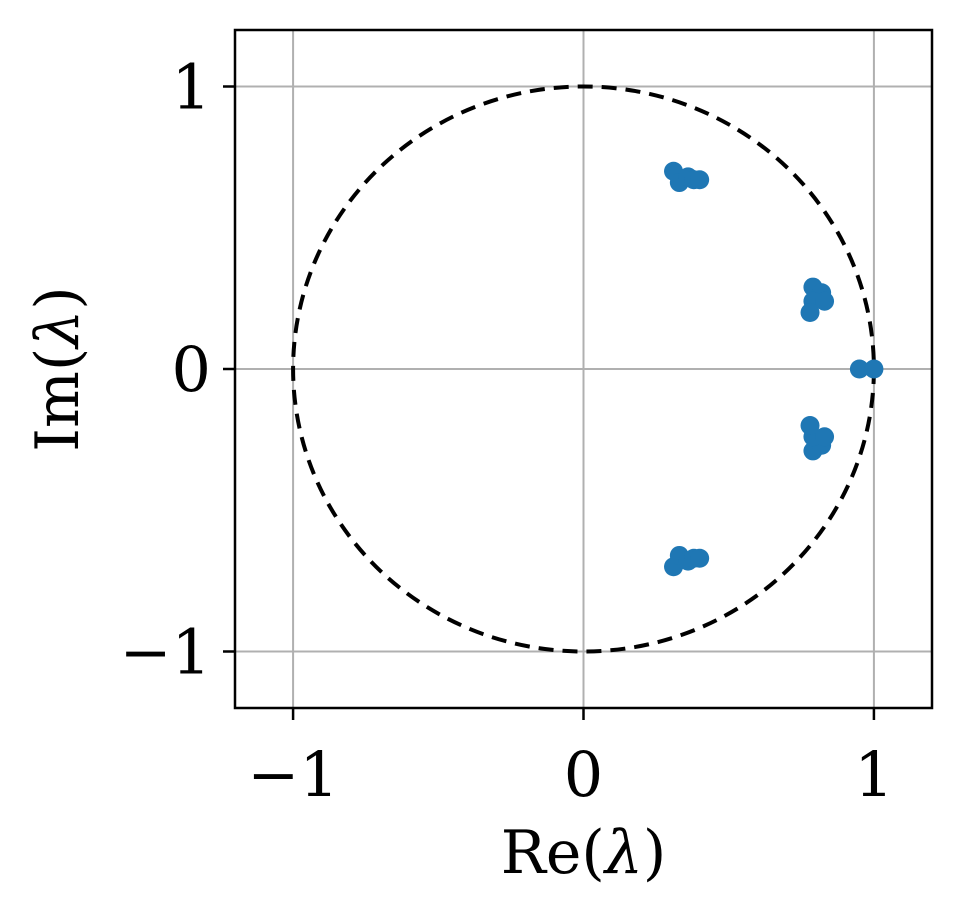  I want to click on y-tick-label: 1, so click(191, 87).